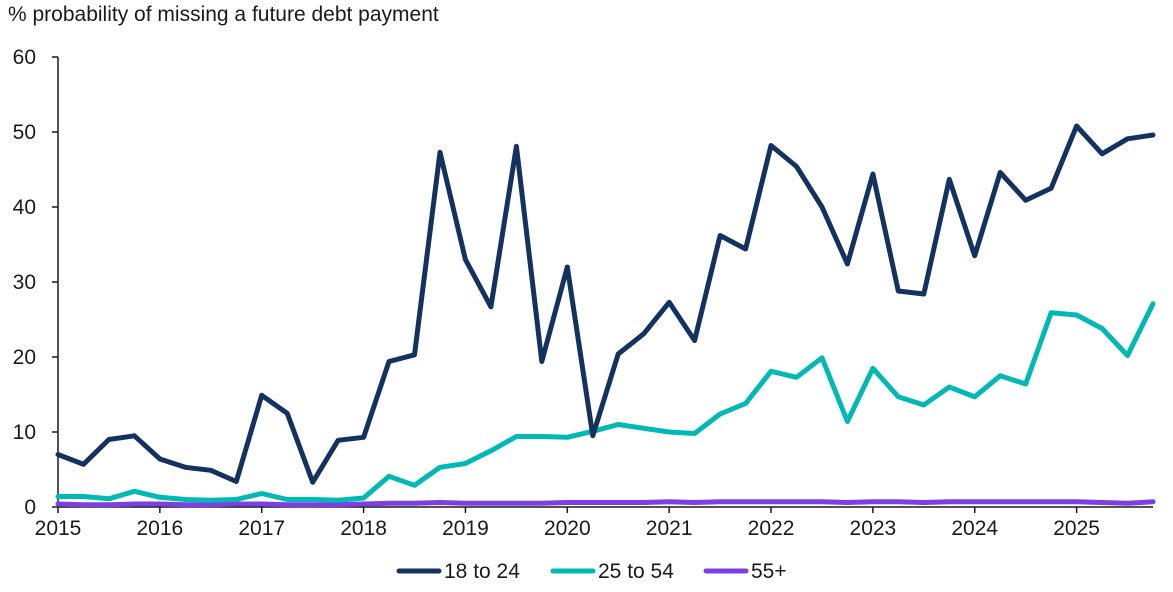 The height and width of the screenshot is (592, 1173). Describe the element at coordinates (58, 528) in the screenshot. I see `x-tick-label: 2015` at that location.